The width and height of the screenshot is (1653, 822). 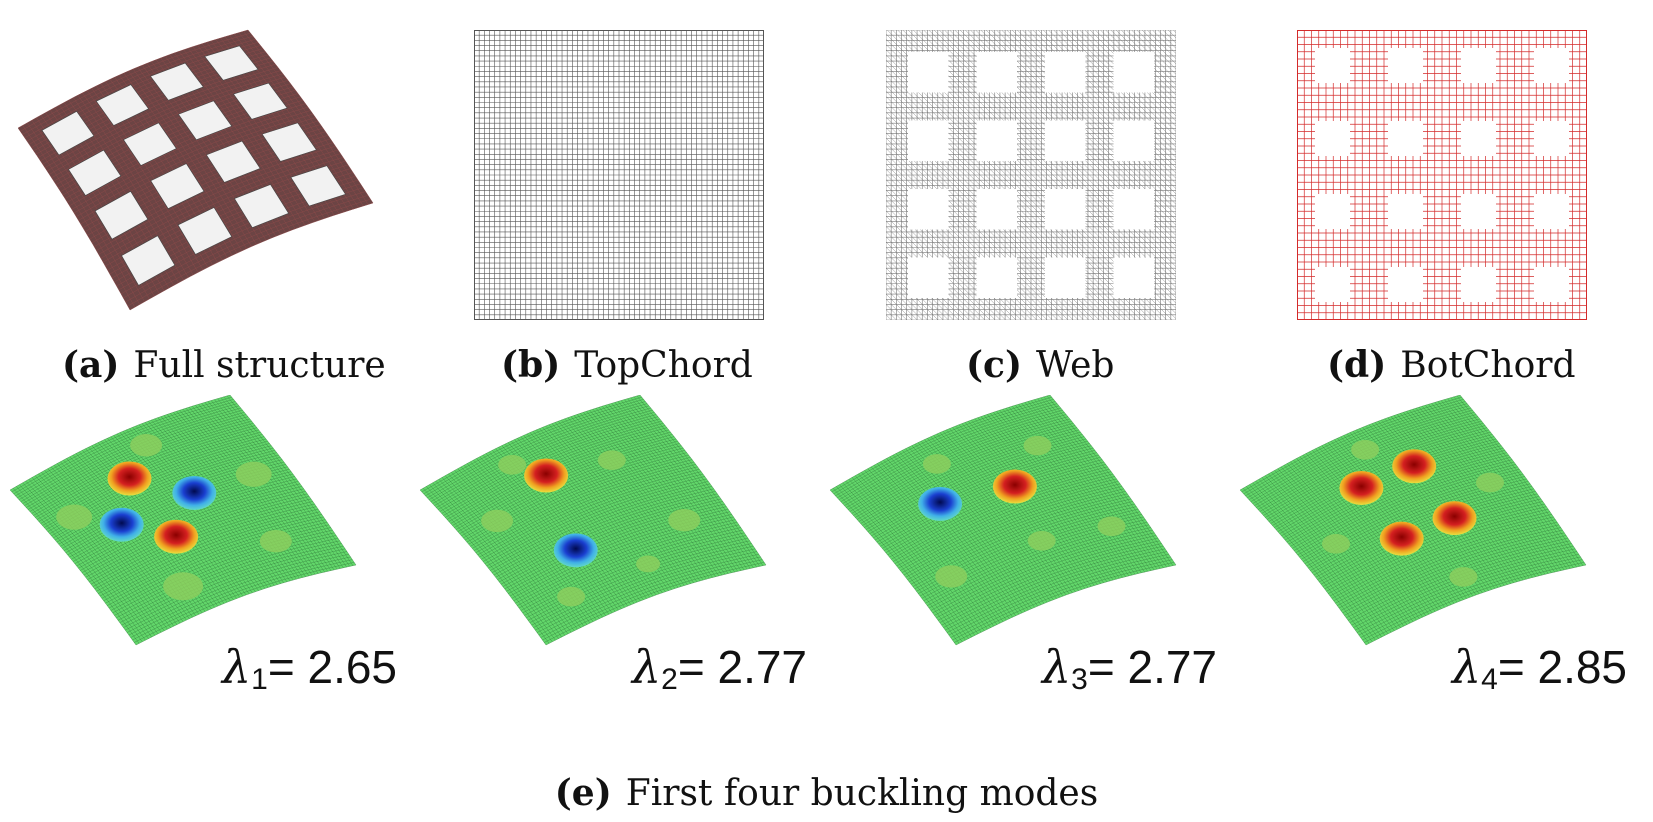 What do you see at coordinates (994, 365) in the screenshot?
I see `caption-c-tag: (c)` at bounding box center [994, 365].